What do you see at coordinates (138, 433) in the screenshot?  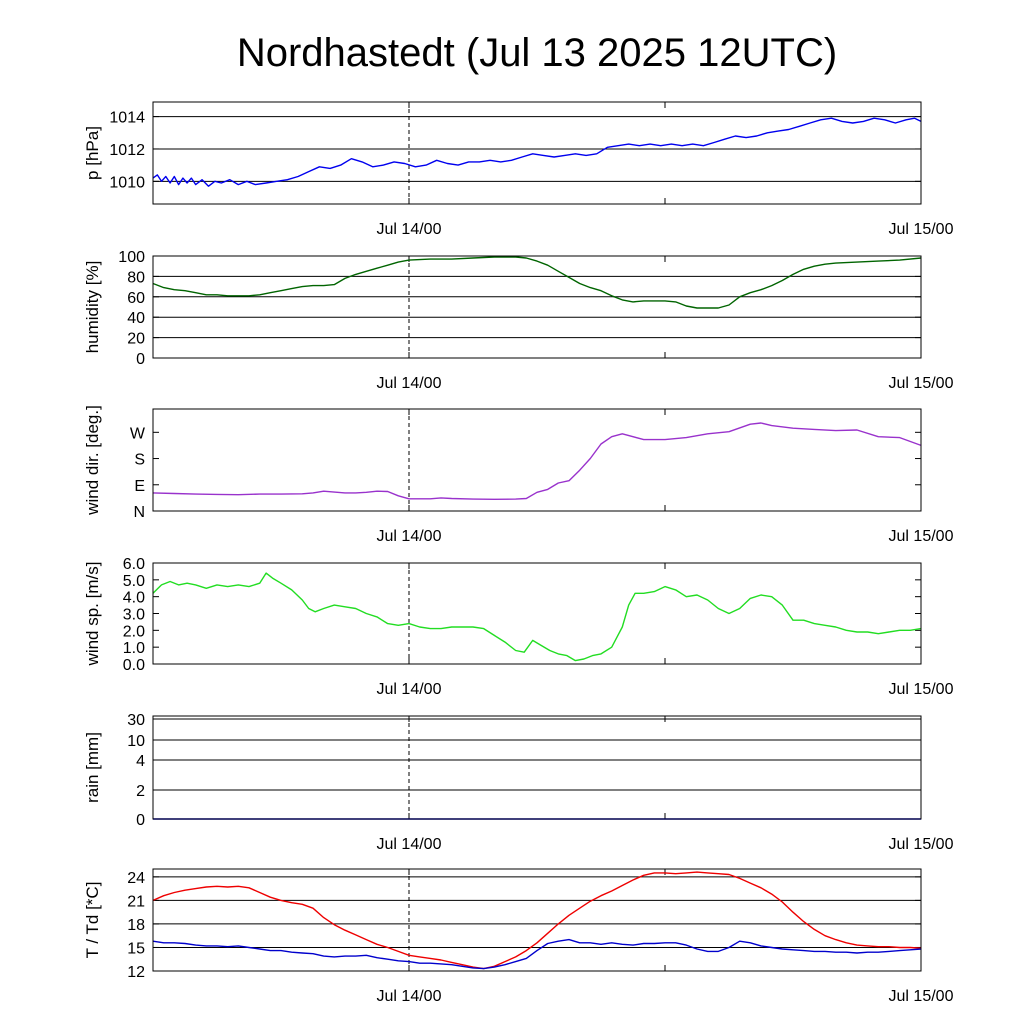 I see `y-tick-label: W` at bounding box center [138, 433].